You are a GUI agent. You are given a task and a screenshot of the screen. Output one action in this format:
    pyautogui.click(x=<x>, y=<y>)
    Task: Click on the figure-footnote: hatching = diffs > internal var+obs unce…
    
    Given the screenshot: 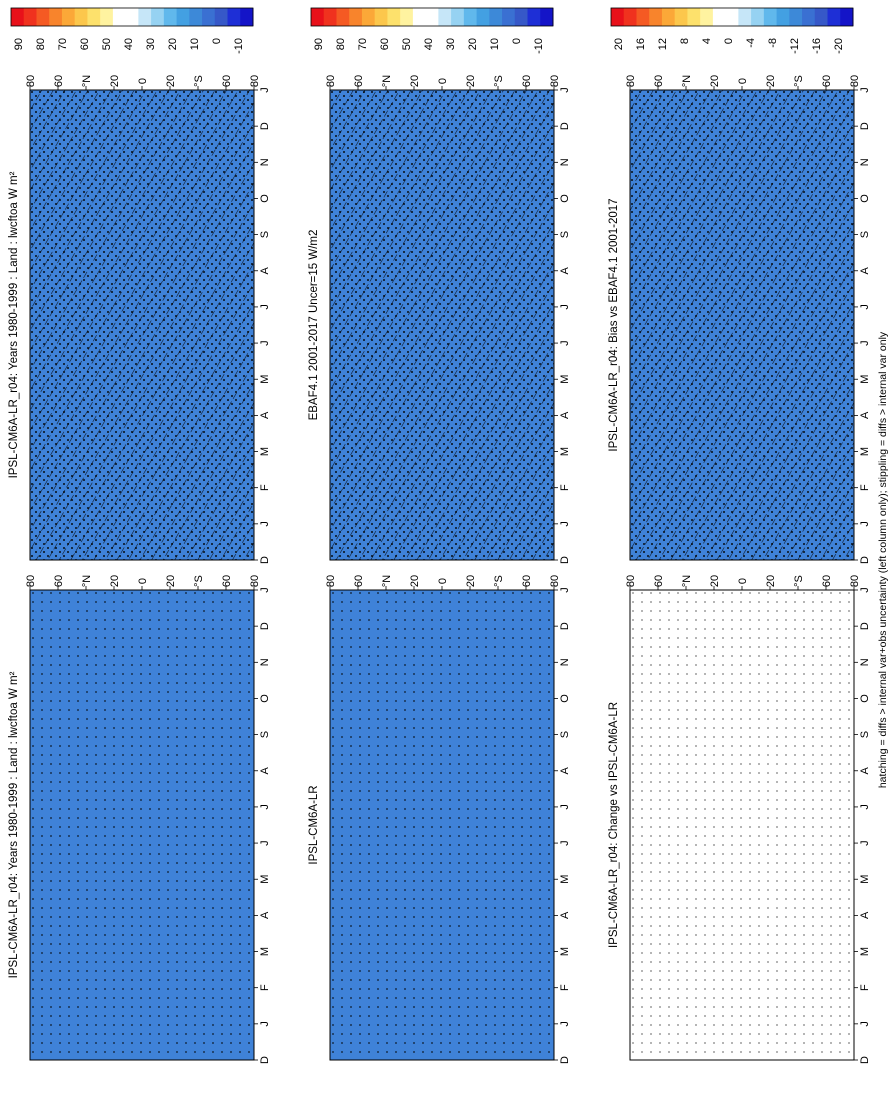 What is the action you would take?
    pyautogui.click(x=883, y=559)
    